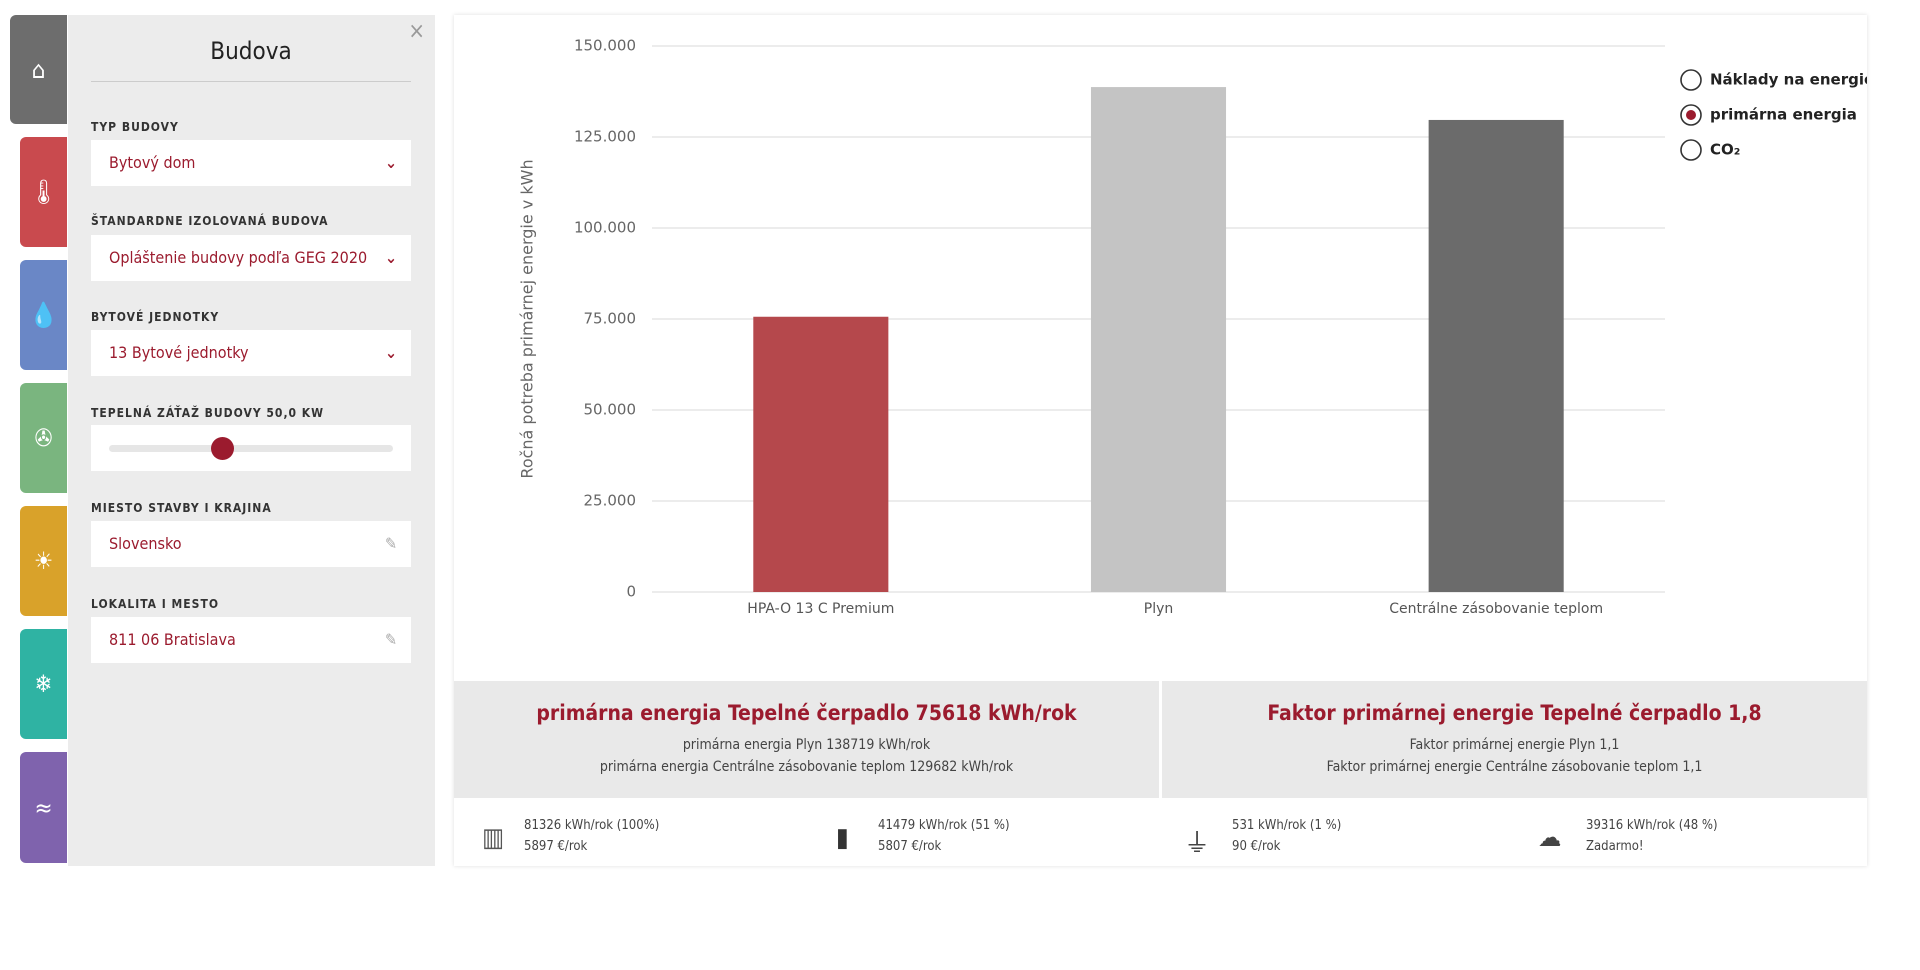  What do you see at coordinates (592, 825) in the screenshot?
I see `stat-line: 81326 kWh/rok (100%)` at bounding box center [592, 825].